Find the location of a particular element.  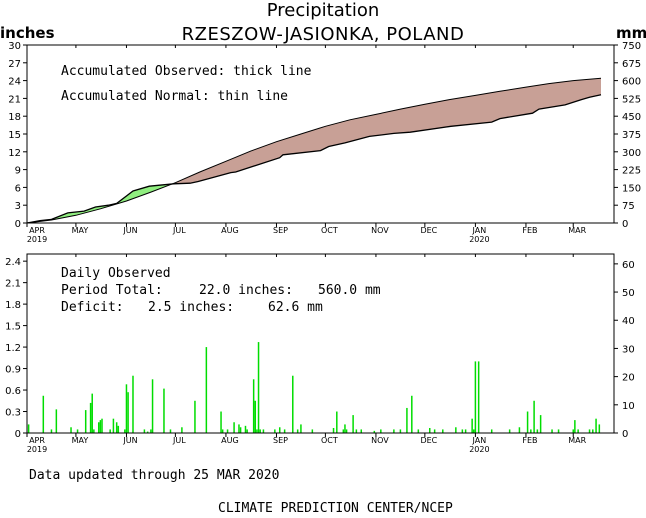

left-tick-label: 1.5 is located at coordinates (13, 327).